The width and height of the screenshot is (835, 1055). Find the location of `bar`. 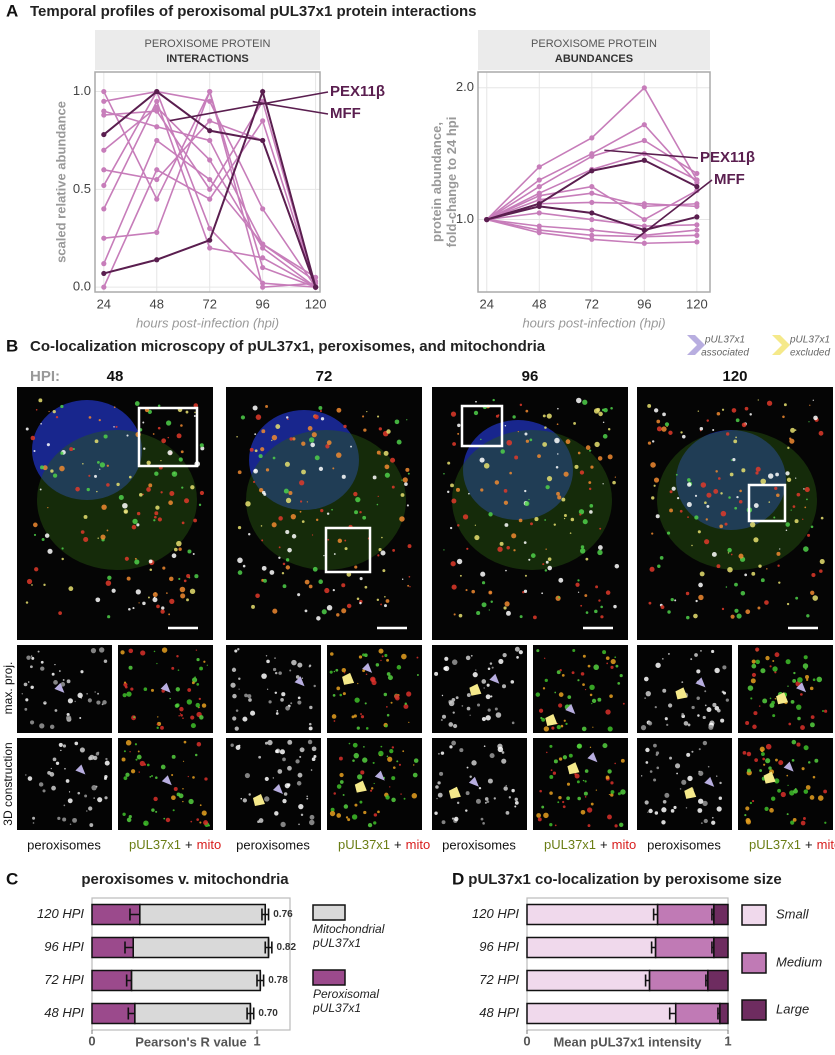

bar is located at coordinates (112, 980).